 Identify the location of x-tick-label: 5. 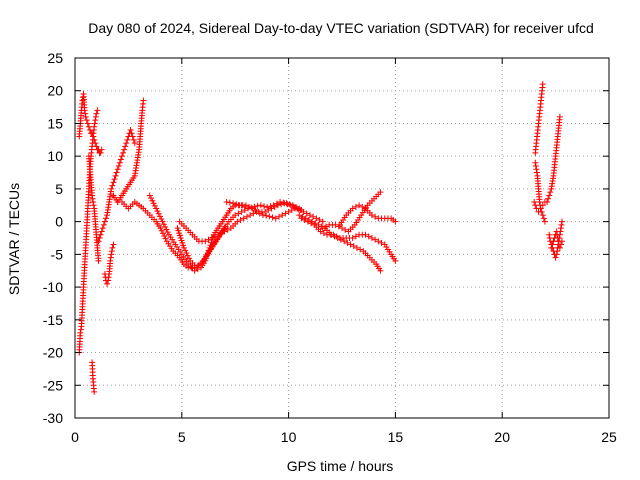
(182, 437).